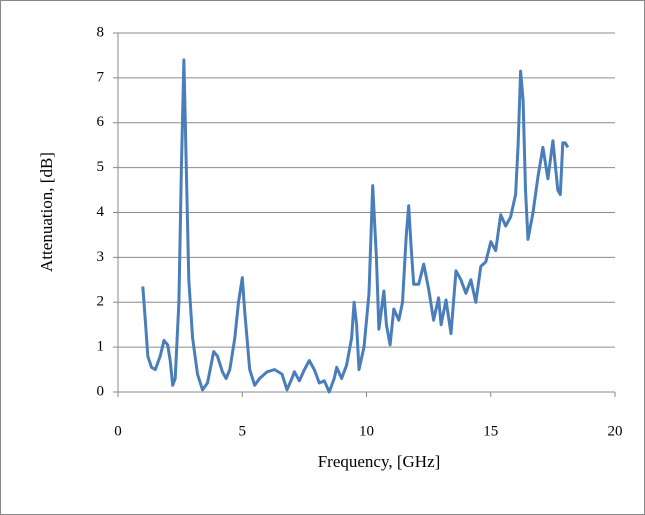  I want to click on y-tick-label: 5, so click(101, 167).